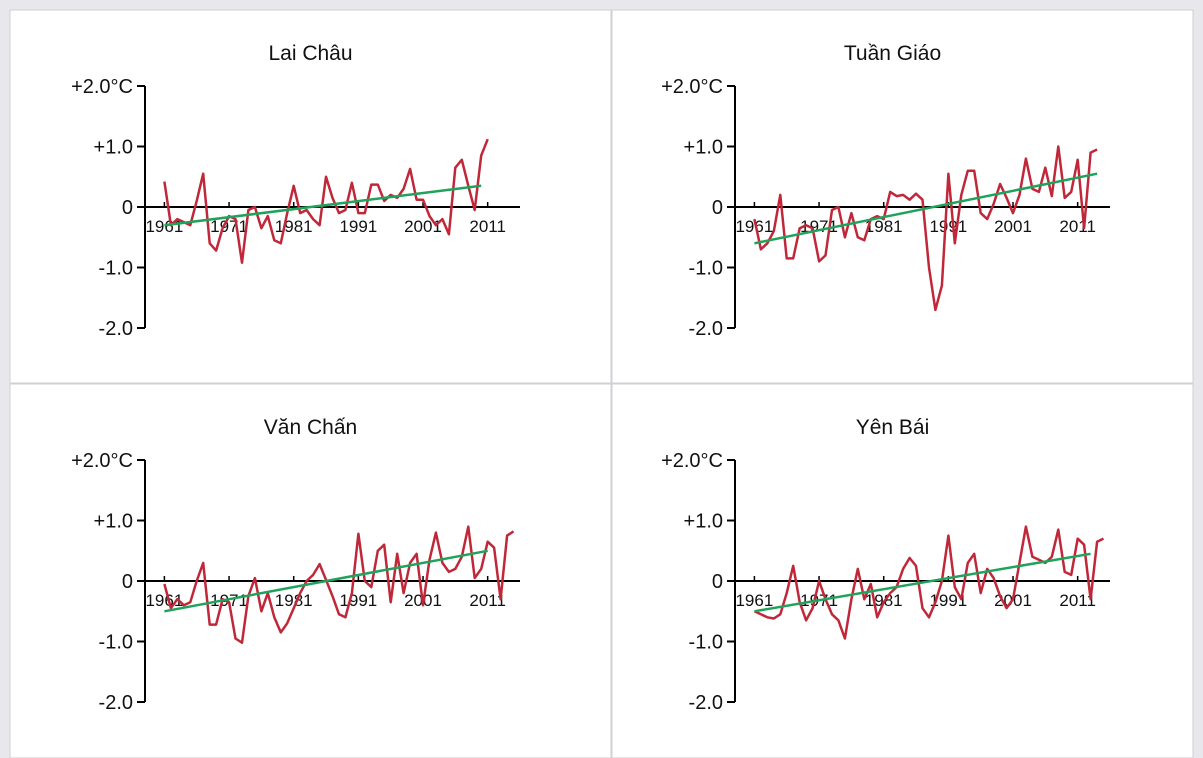 This screenshot has height=758, width=1203. Describe the element at coordinates (310, 427) in the screenshot. I see `chart-title: Văn Chấn` at that location.